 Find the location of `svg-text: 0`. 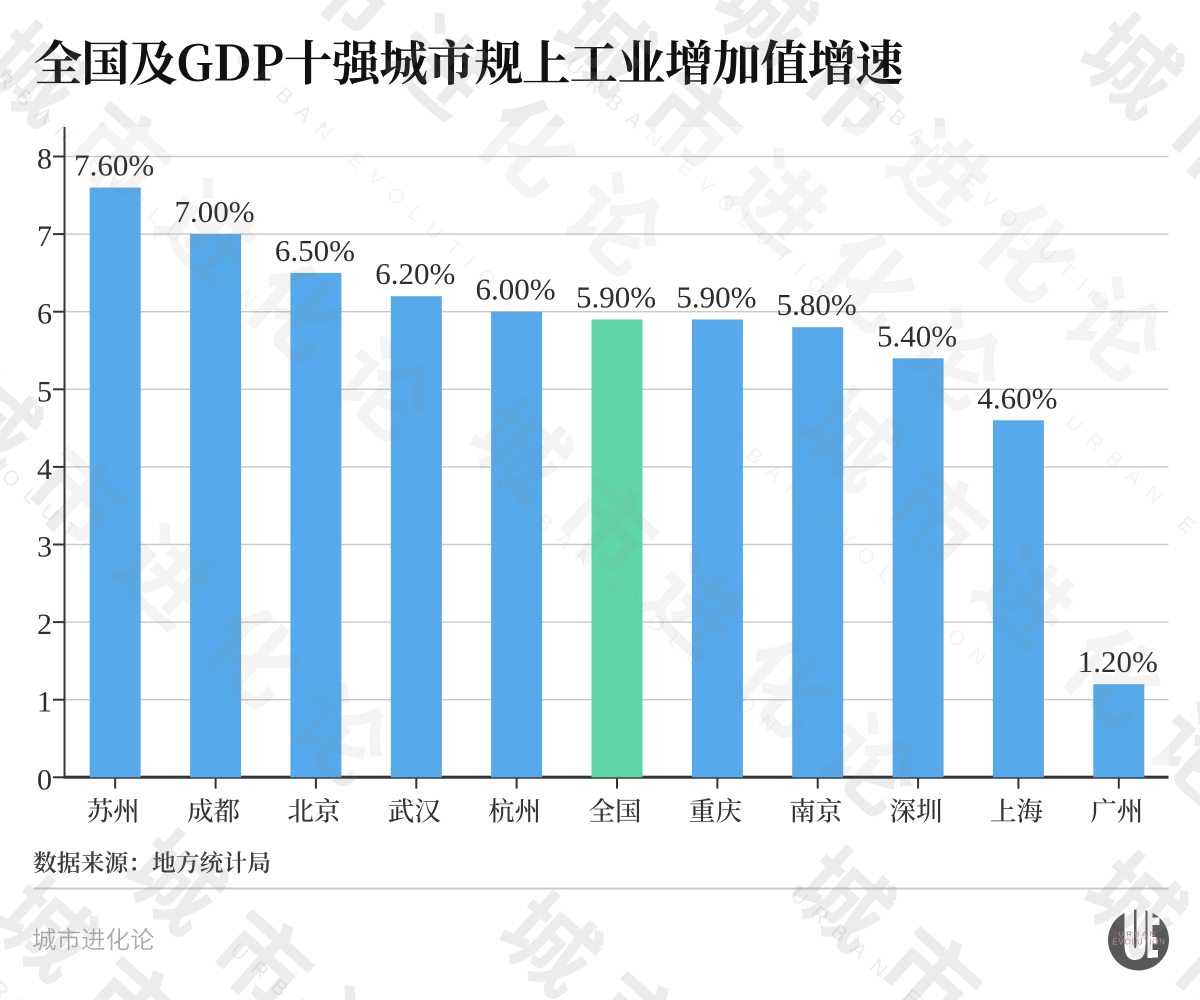

svg-text: 0 is located at coordinates (44, 779).